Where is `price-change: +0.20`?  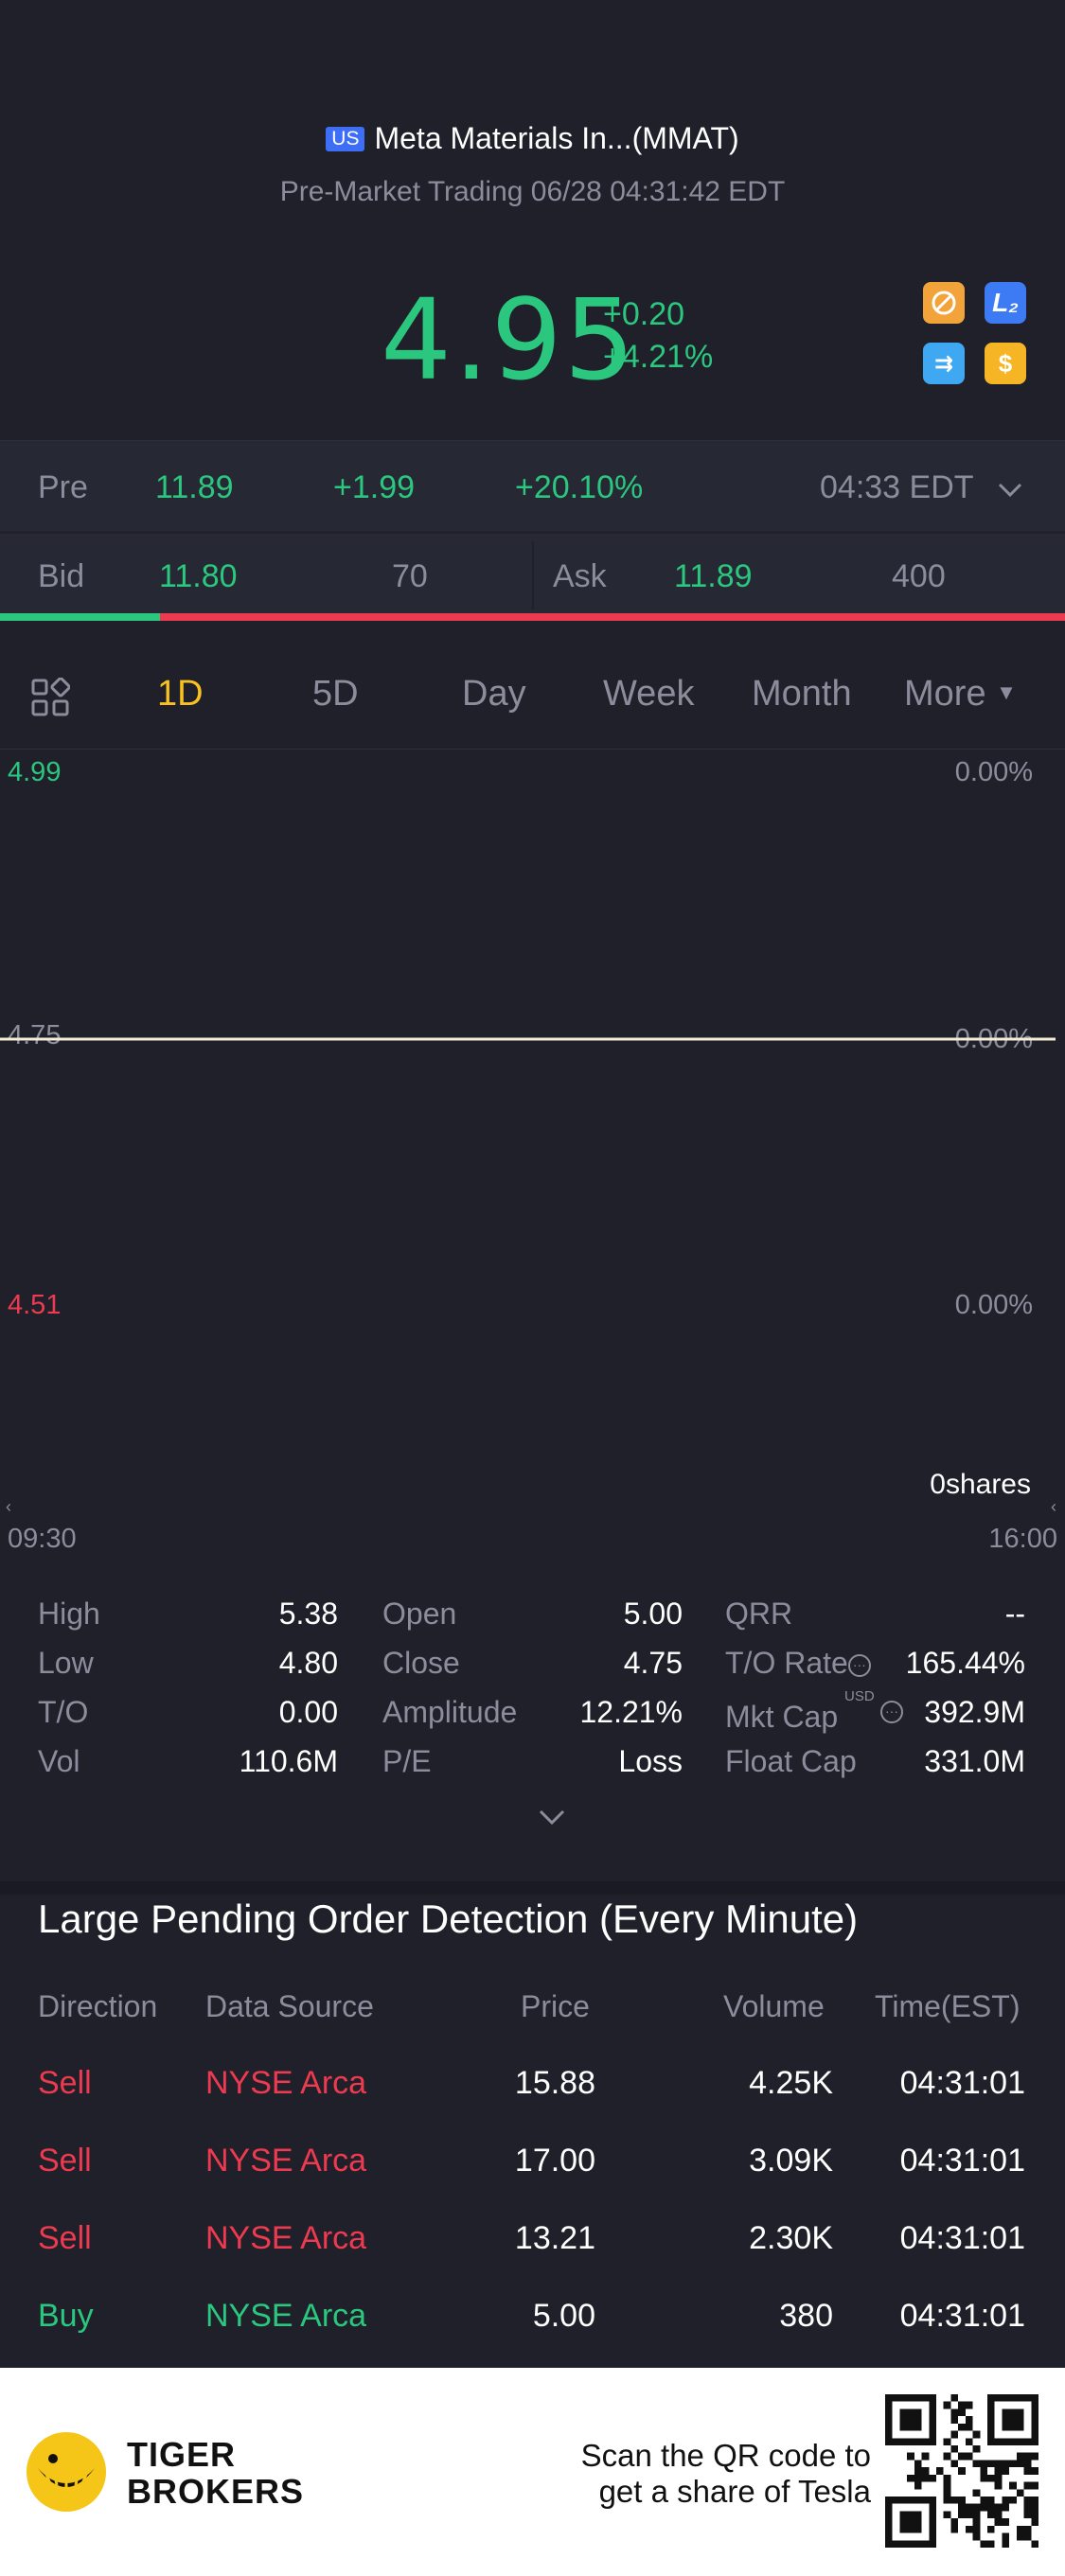 price-change: +0.20 is located at coordinates (644, 314).